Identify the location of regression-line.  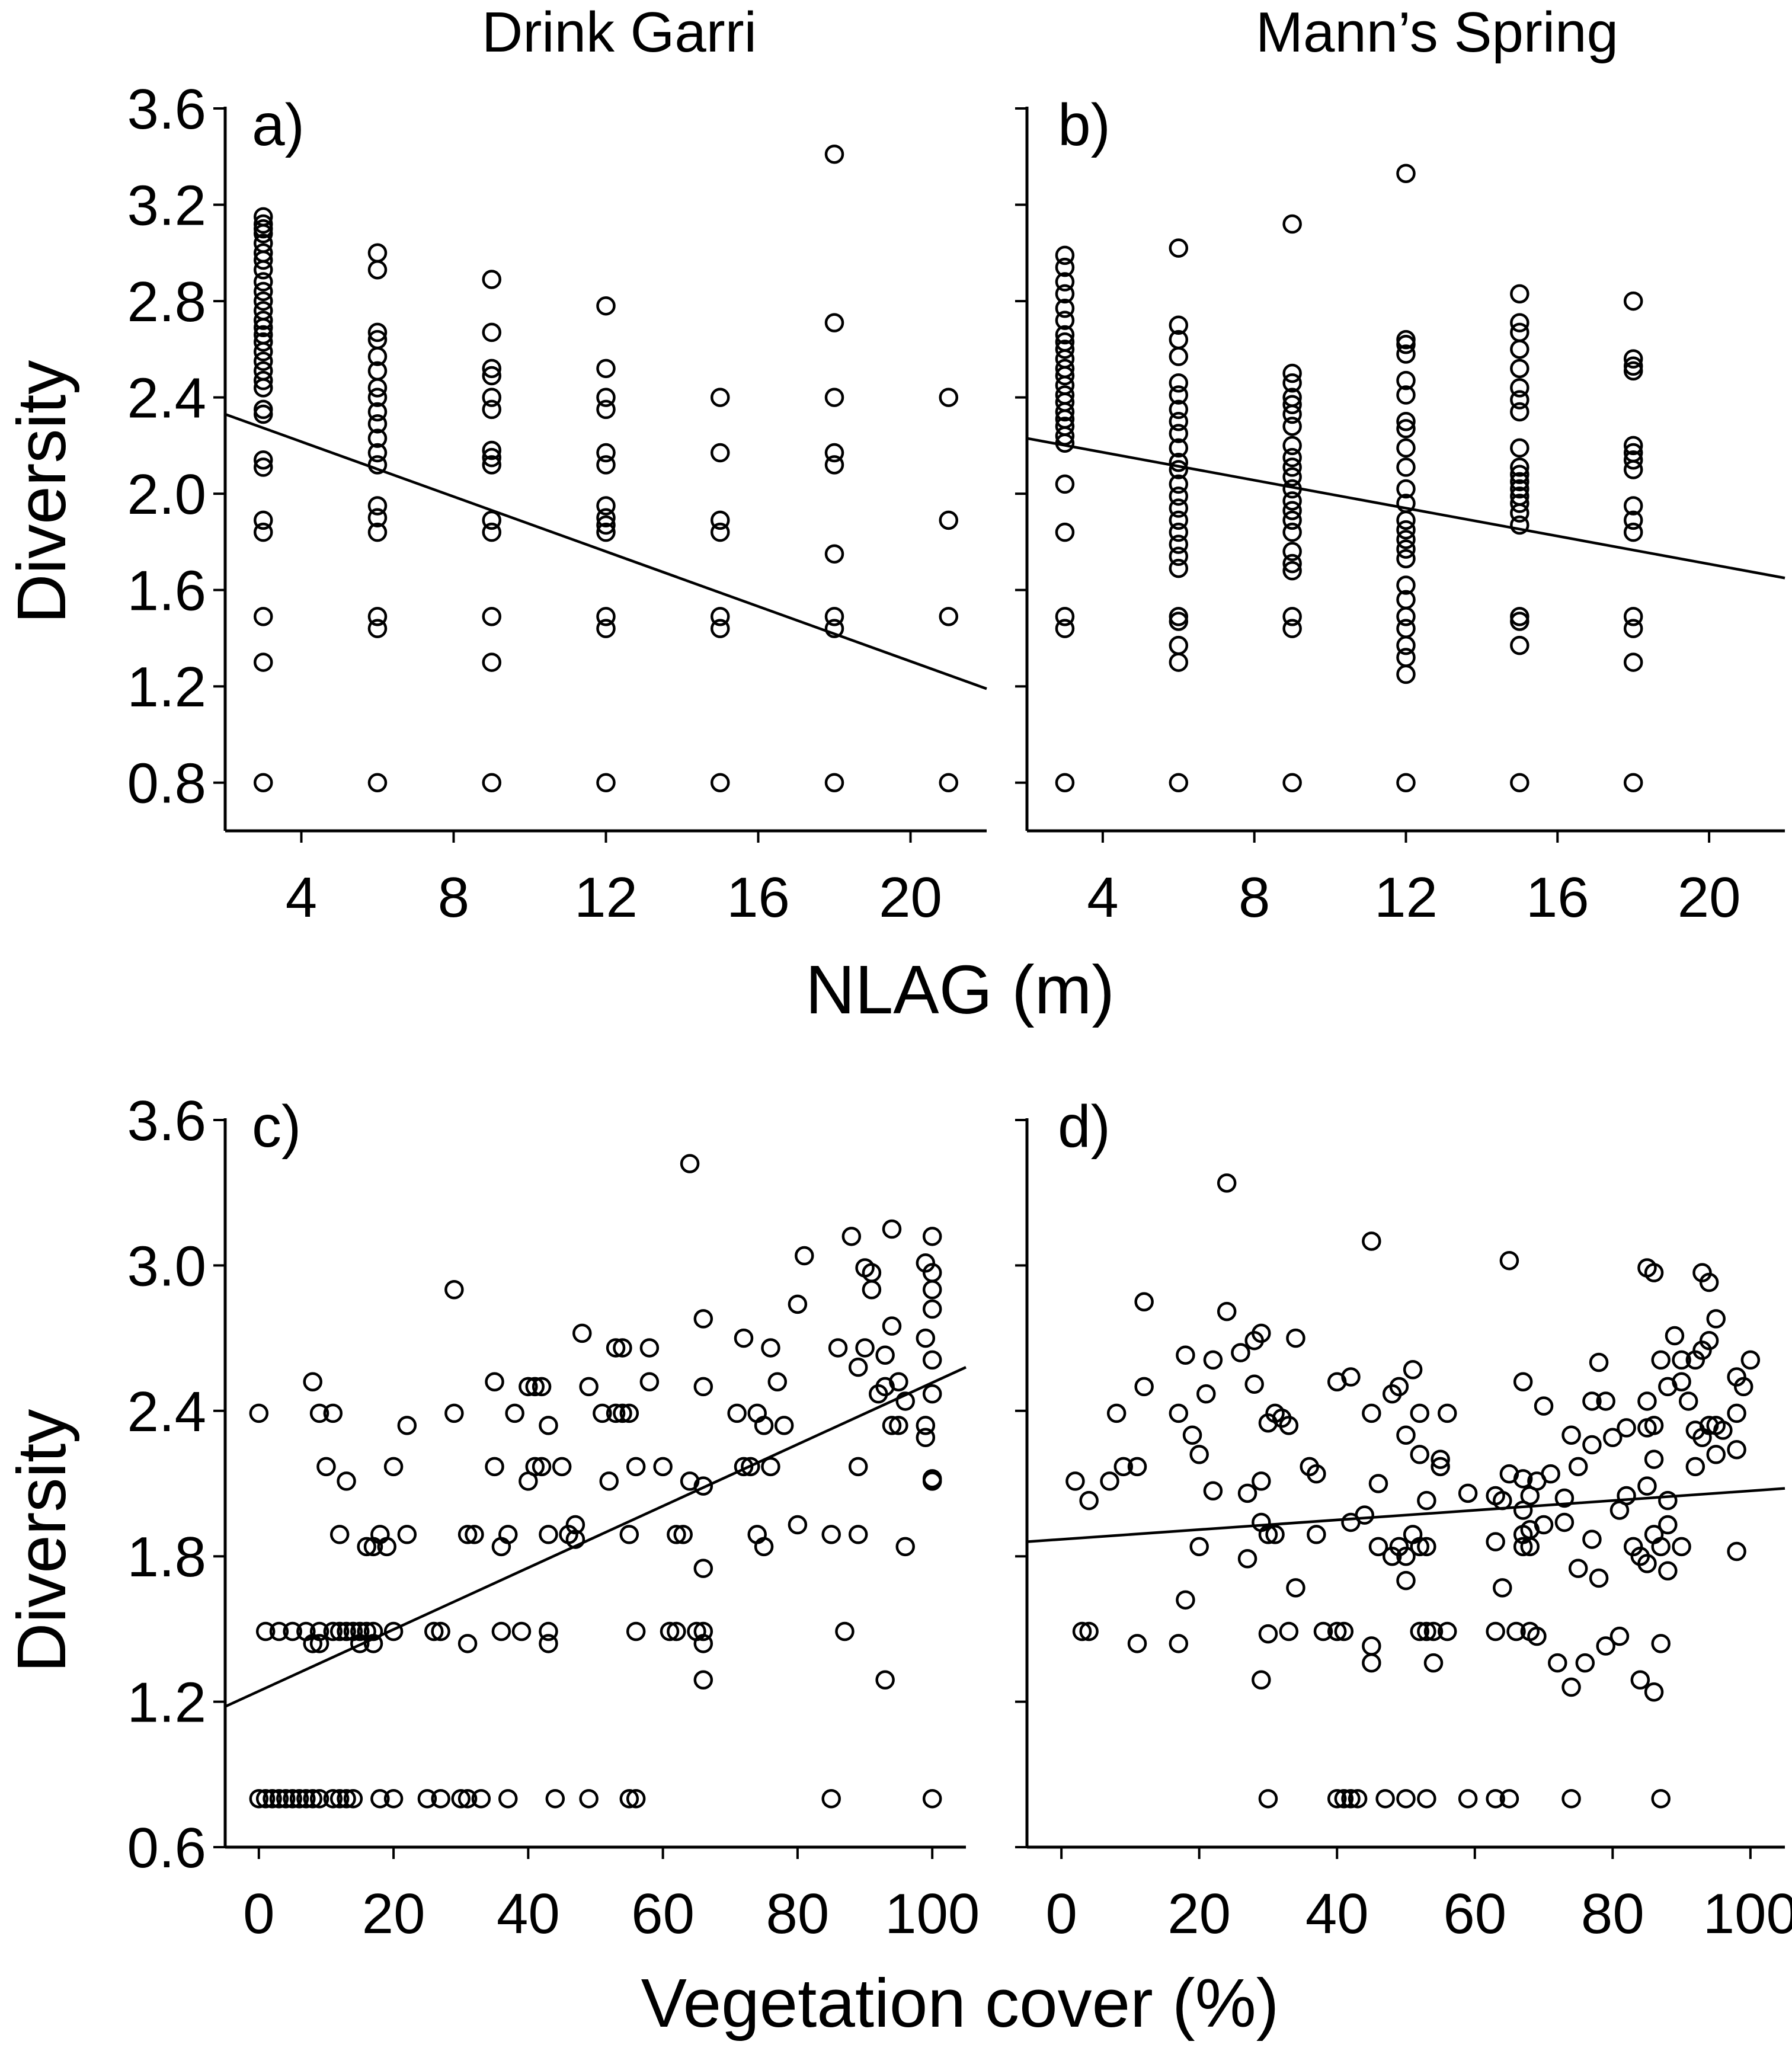
(1405, 508).